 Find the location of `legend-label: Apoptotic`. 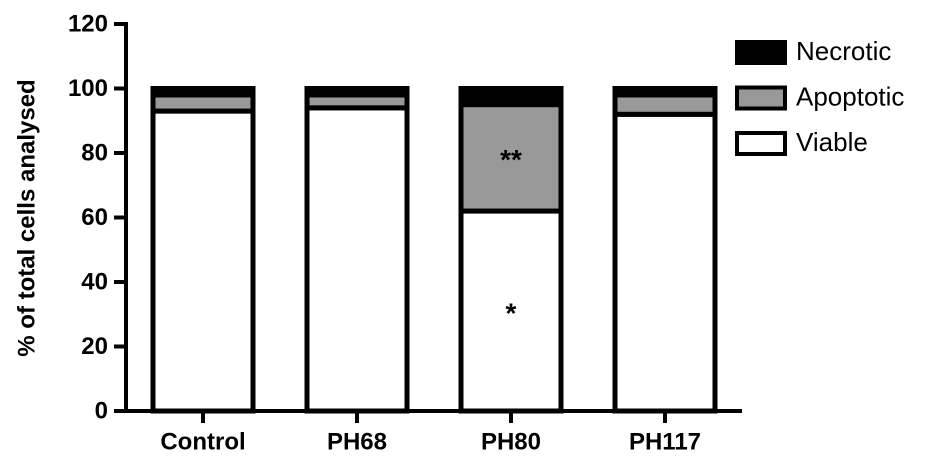

legend-label: Apoptotic is located at coordinates (850, 96).